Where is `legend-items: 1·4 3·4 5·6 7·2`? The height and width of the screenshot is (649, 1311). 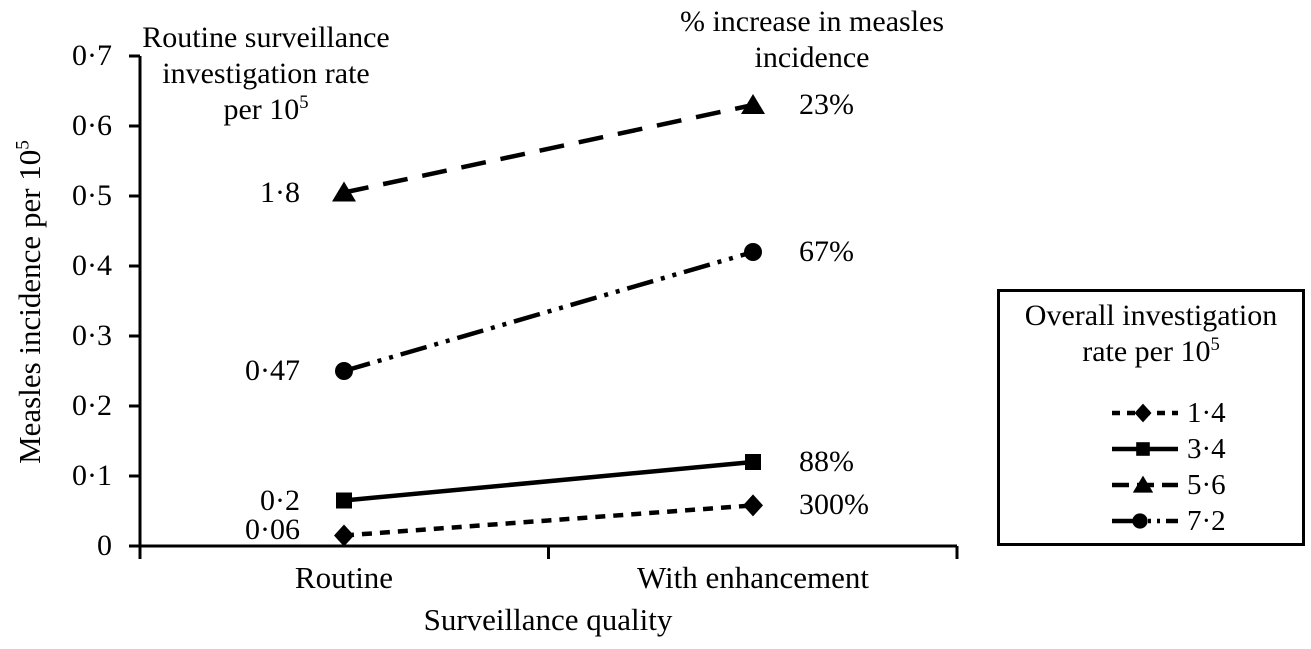
legend-items: 1·4 3·4 5·6 7·2 is located at coordinates (1169, 467).